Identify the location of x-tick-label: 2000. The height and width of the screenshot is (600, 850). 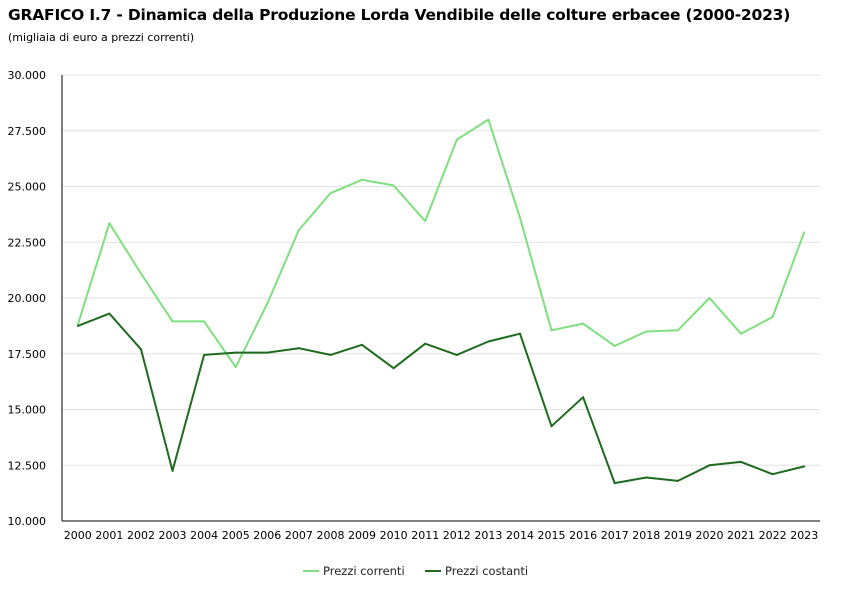
(78, 535).